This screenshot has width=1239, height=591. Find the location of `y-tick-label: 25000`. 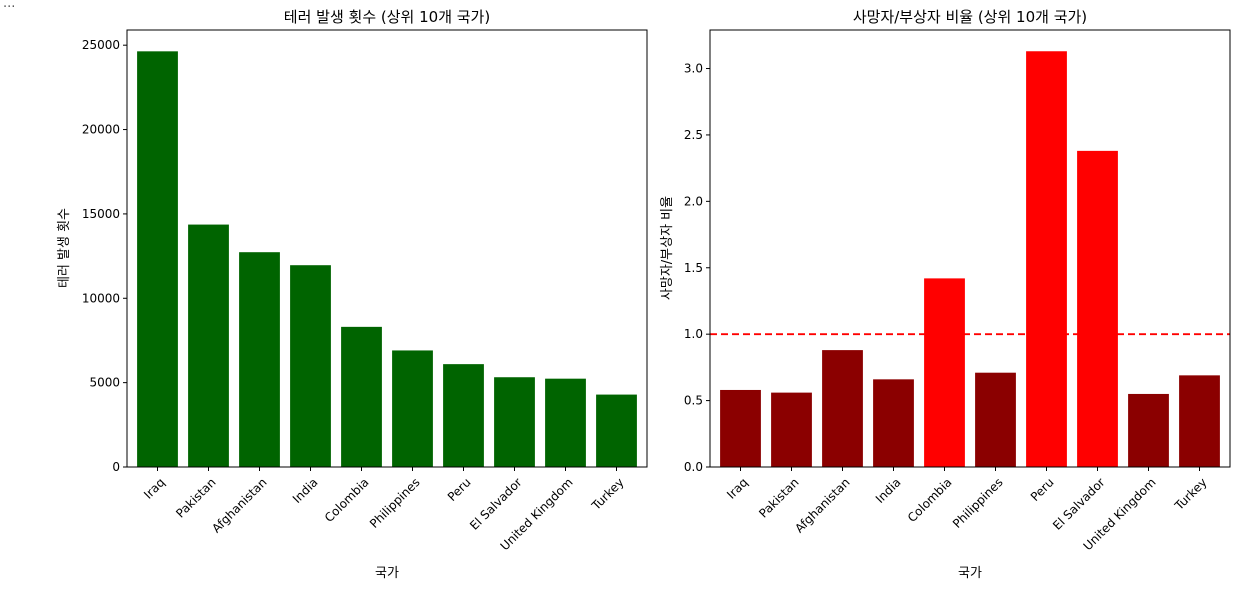

y-tick-label: 25000 is located at coordinates (101, 45).